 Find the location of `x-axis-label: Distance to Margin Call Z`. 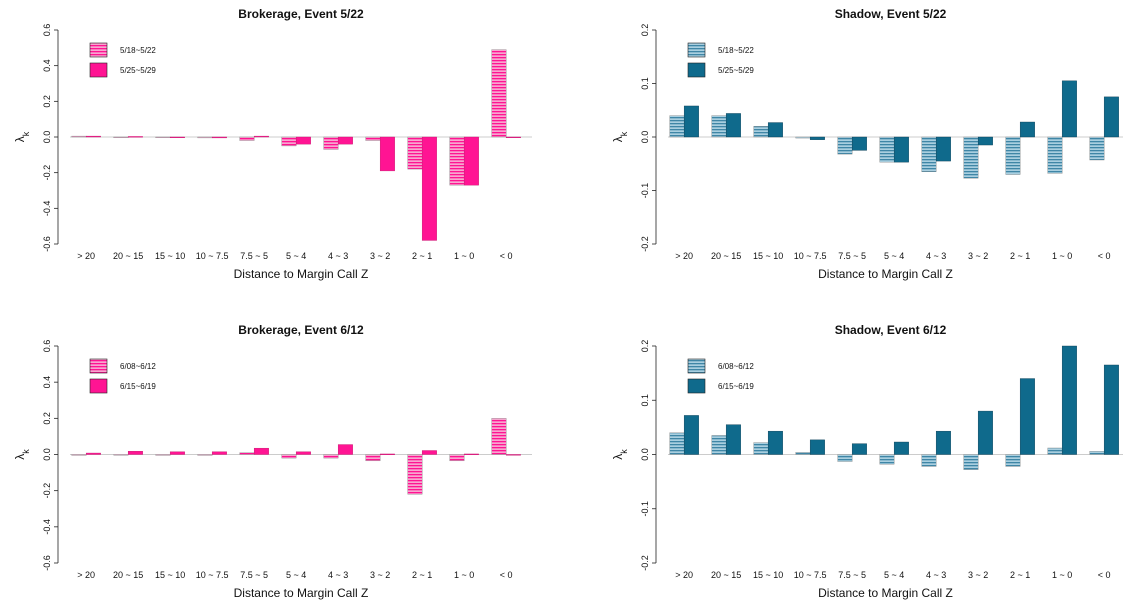

x-axis-label: Distance to Margin Call Z is located at coordinates (301, 593).